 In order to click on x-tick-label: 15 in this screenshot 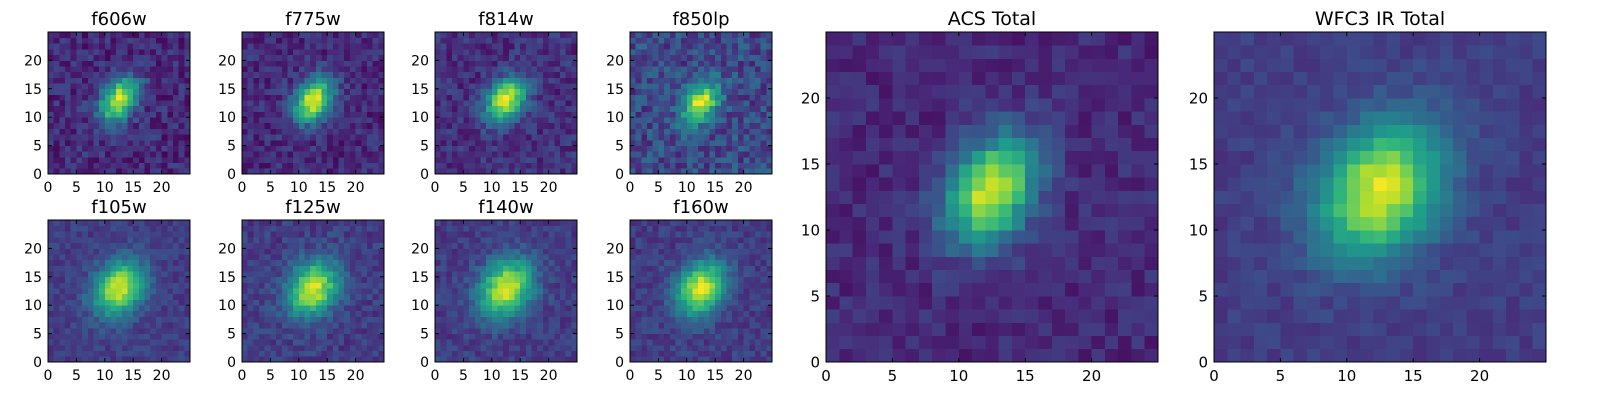, I will do `click(520, 376)`.